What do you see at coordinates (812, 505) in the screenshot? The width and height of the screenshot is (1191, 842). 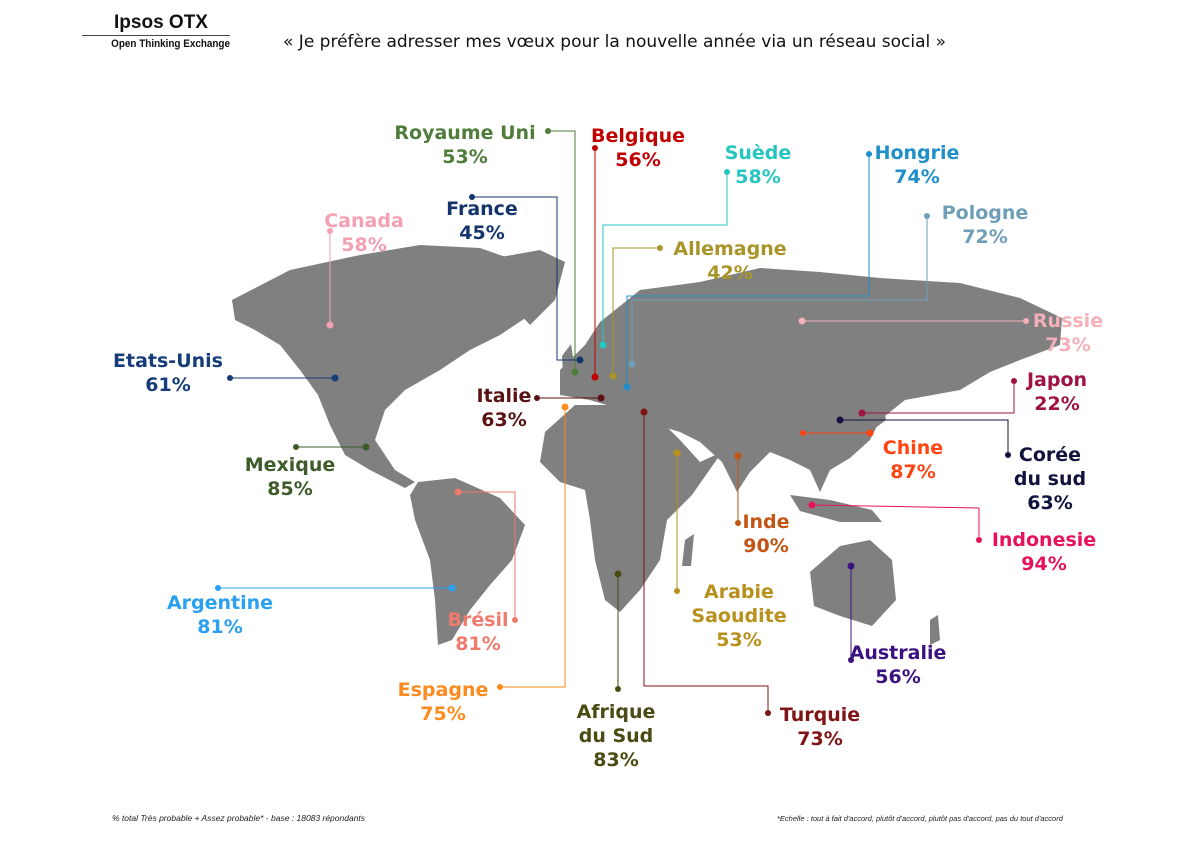 I see `map-marker-indonesie` at bounding box center [812, 505].